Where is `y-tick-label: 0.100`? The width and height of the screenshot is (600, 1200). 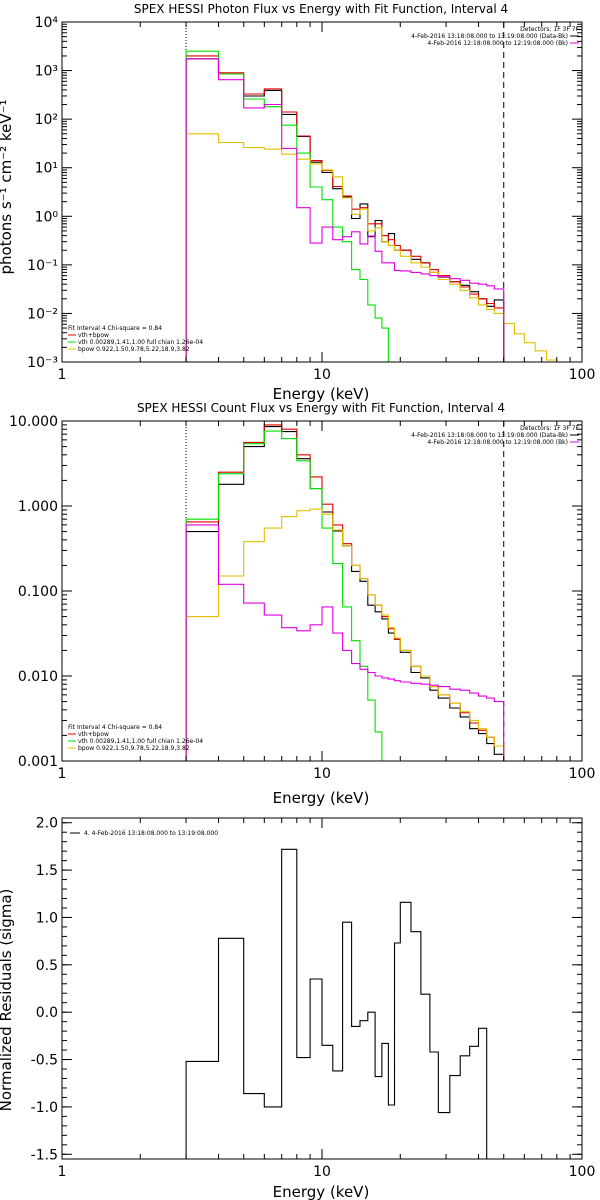 y-tick-label: 0.100 is located at coordinates (38, 592).